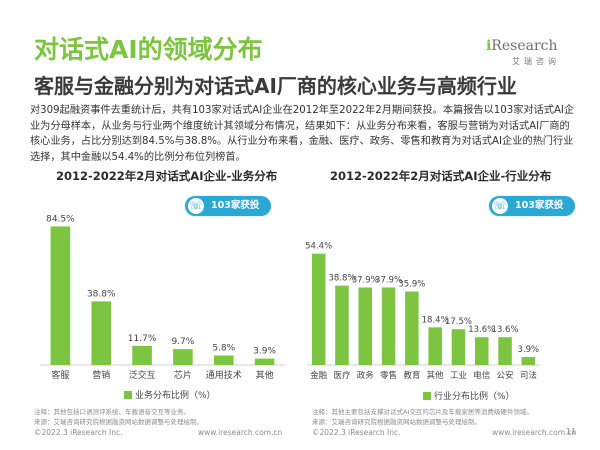 The image size is (600, 450). I want to click on data-label: 35.9%, so click(411, 285).